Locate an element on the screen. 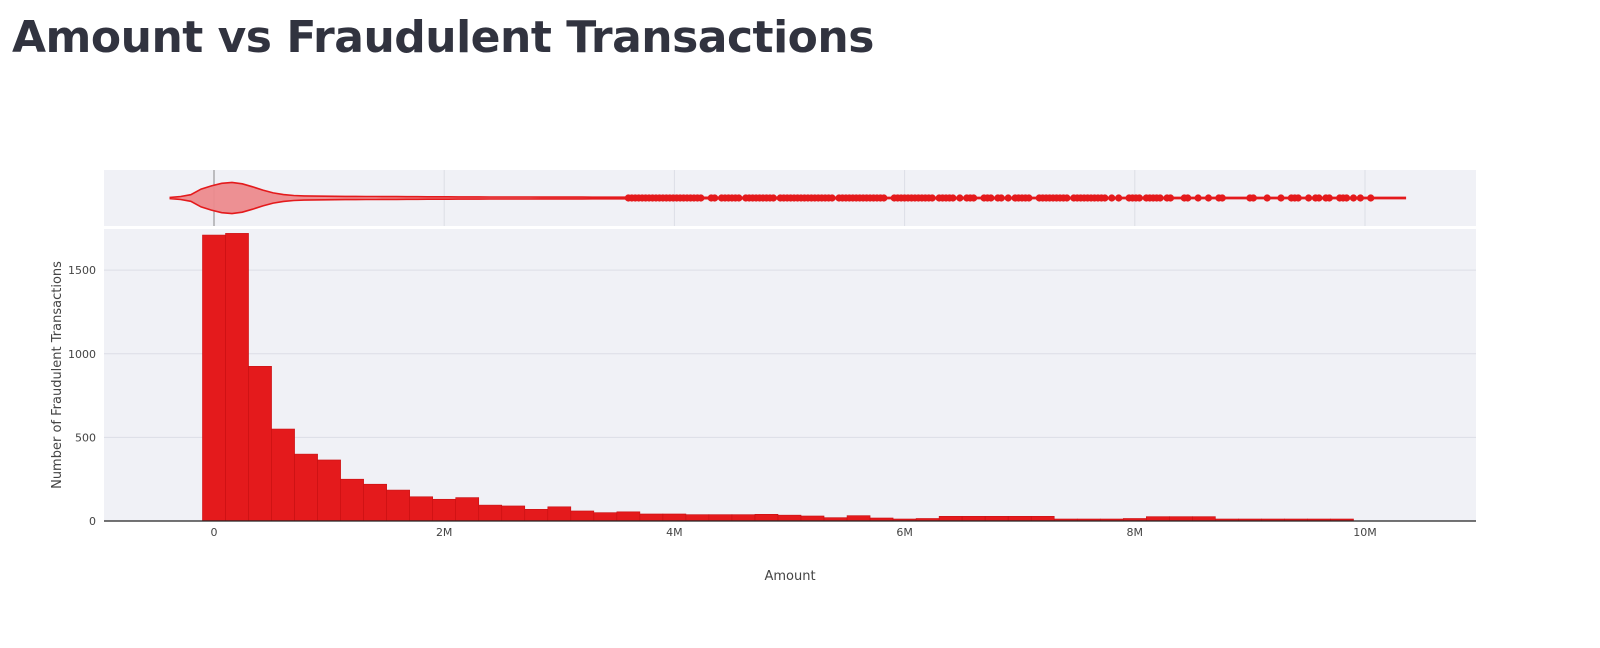 This screenshot has height=648, width=1600. page-title: Amount vs Fraudulent Transactions is located at coordinates (443, 37).